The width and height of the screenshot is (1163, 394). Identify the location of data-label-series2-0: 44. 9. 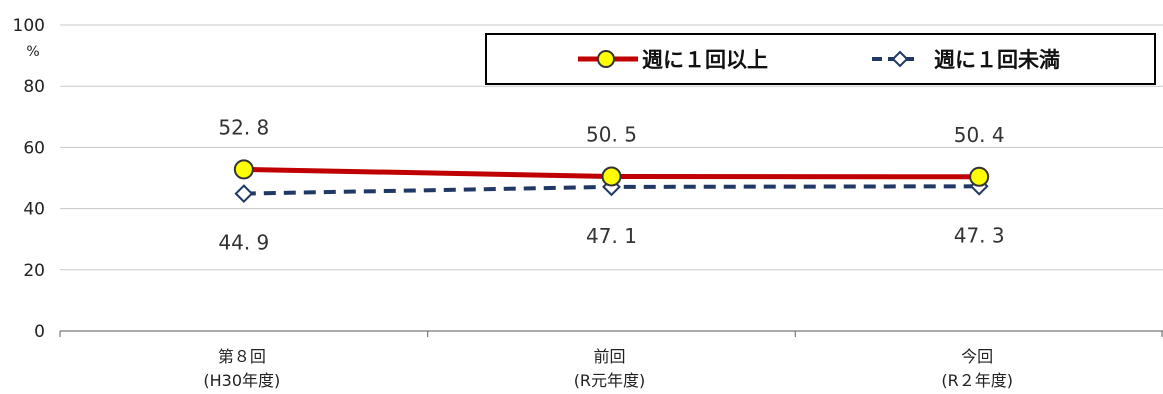
(243, 243).